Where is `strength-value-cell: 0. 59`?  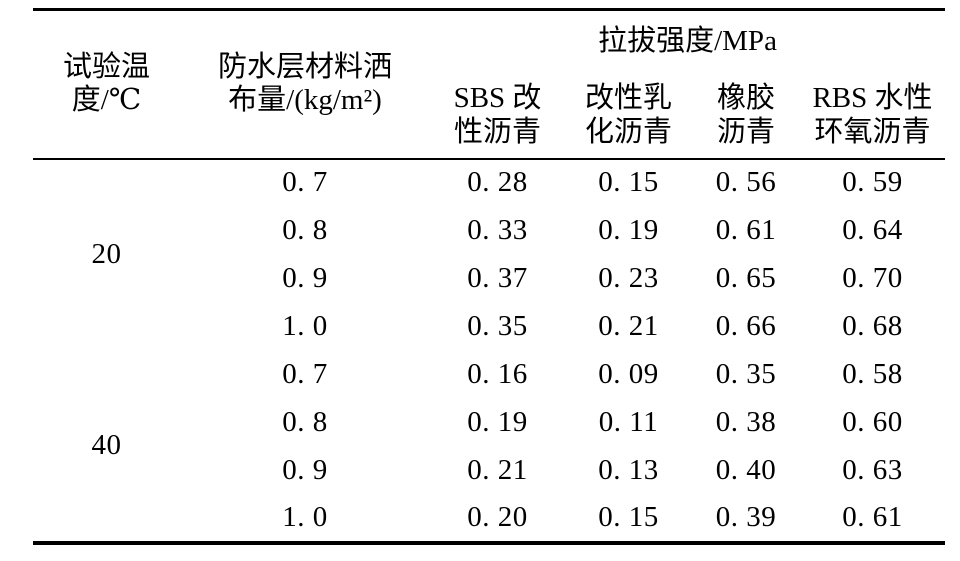 strength-value-cell: 0. 59 is located at coordinates (872, 182).